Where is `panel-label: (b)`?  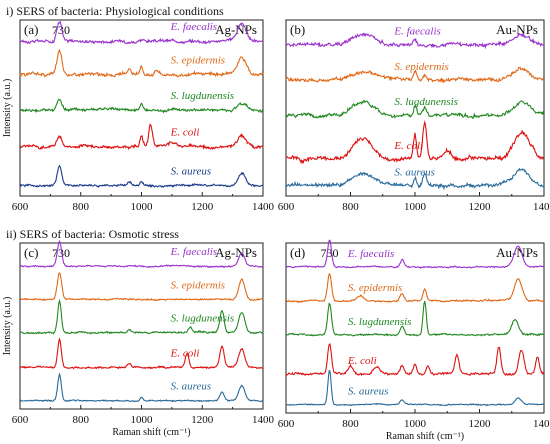
panel-label: (b) is located at coordinates (297, 29).